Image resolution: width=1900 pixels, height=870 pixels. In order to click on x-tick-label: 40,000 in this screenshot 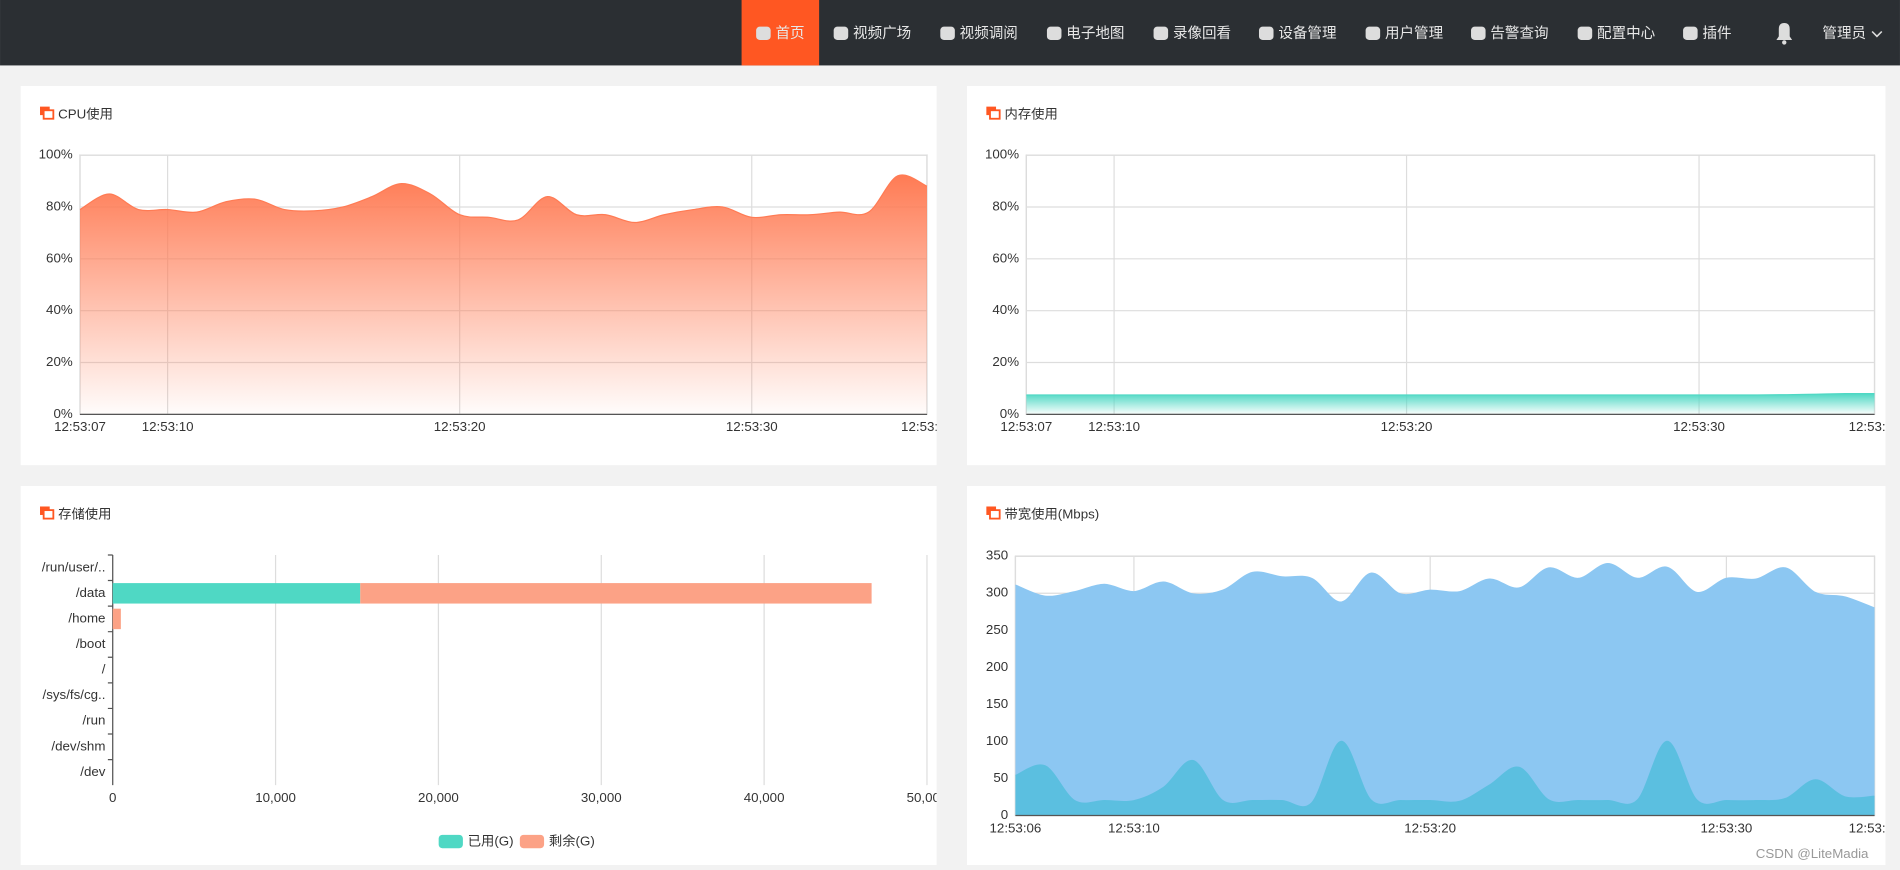, I will do `click(764, 797)`.